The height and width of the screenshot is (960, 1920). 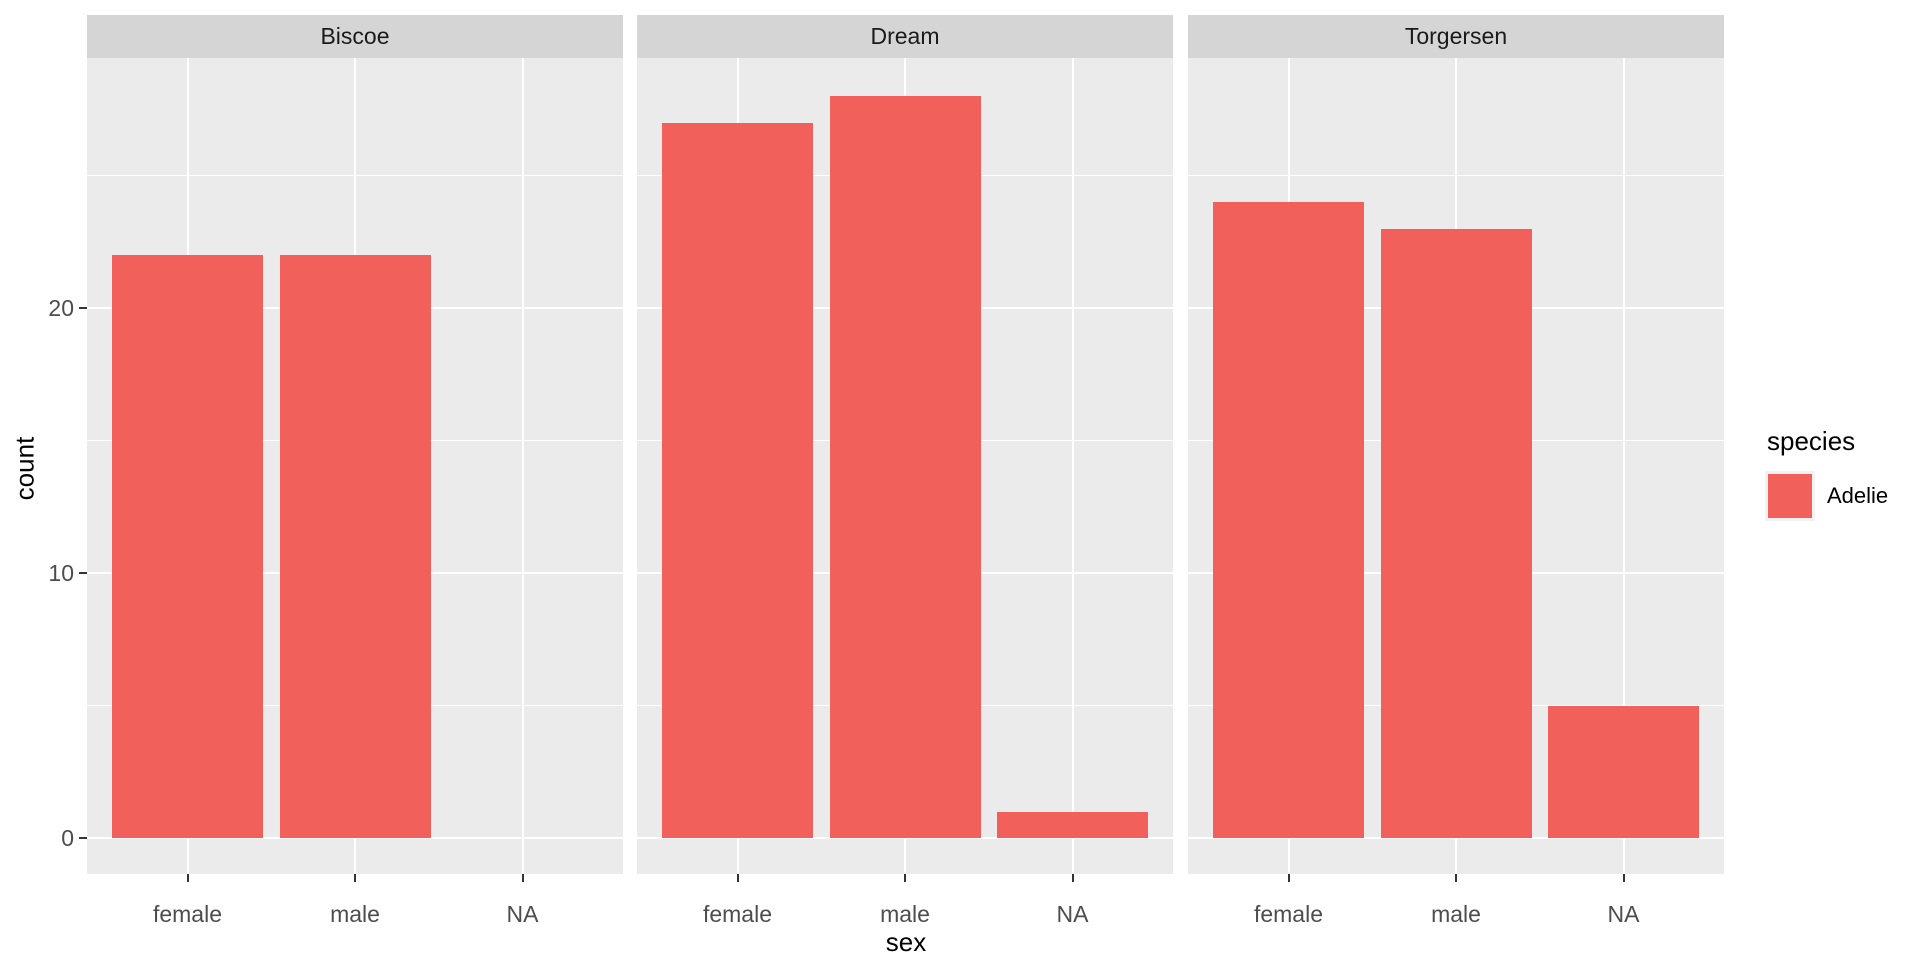 I want to click on legend: species Adelie, so click(x=1826, y=473).